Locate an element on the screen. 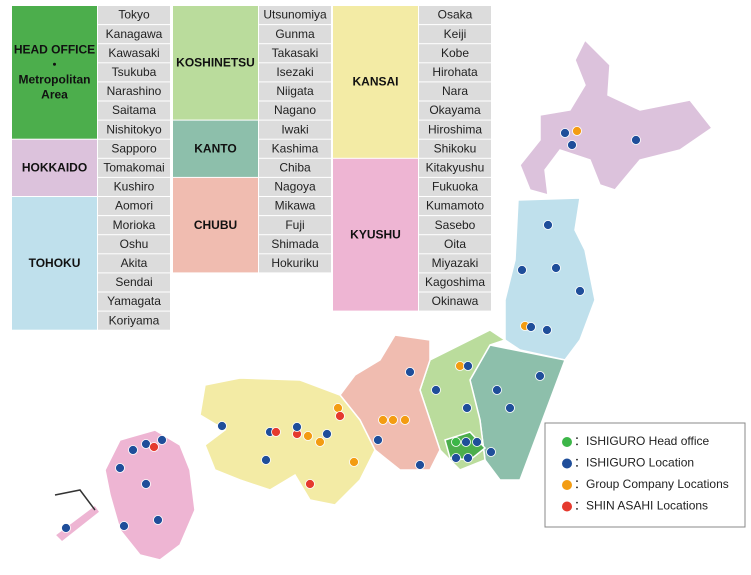 The width and height of the screenshot is (751, 575). city-name: Fuji is located at coordinates (294, 225).